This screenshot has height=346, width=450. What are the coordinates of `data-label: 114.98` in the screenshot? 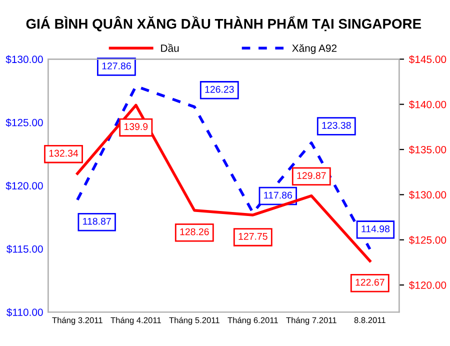 It's located at (376, 228).